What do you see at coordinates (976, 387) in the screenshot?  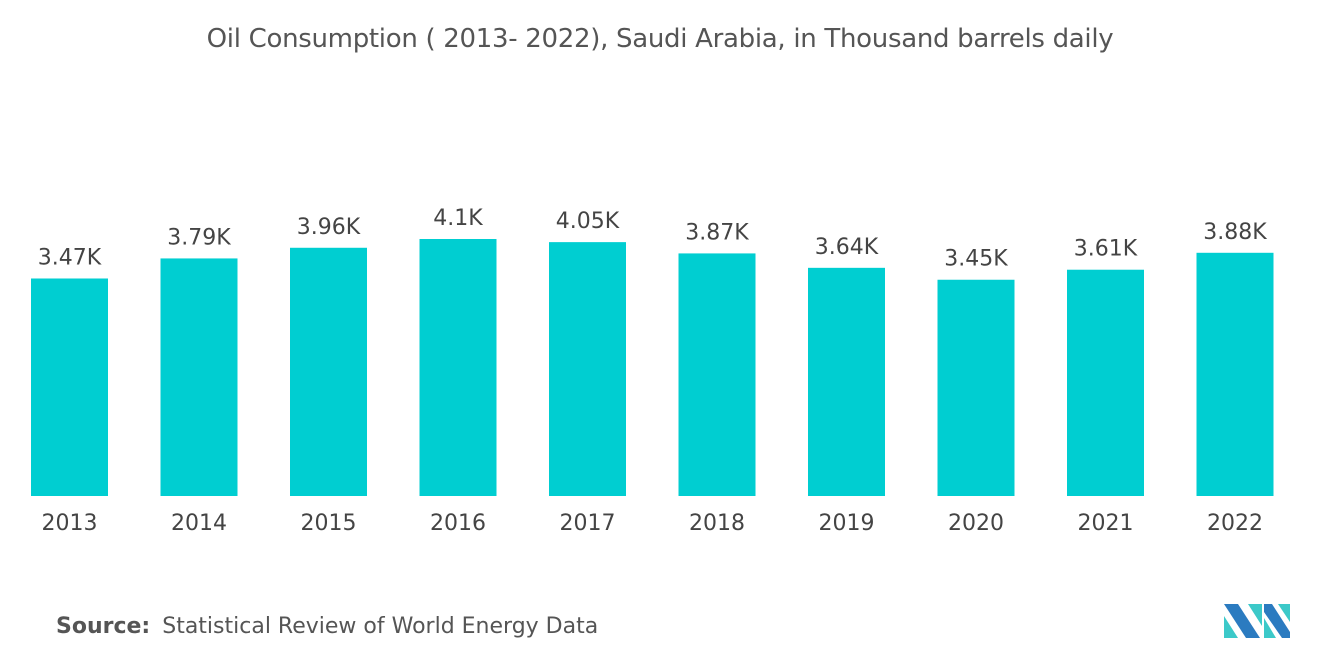 I see `bar-2020` at bounding box center [976, 387].